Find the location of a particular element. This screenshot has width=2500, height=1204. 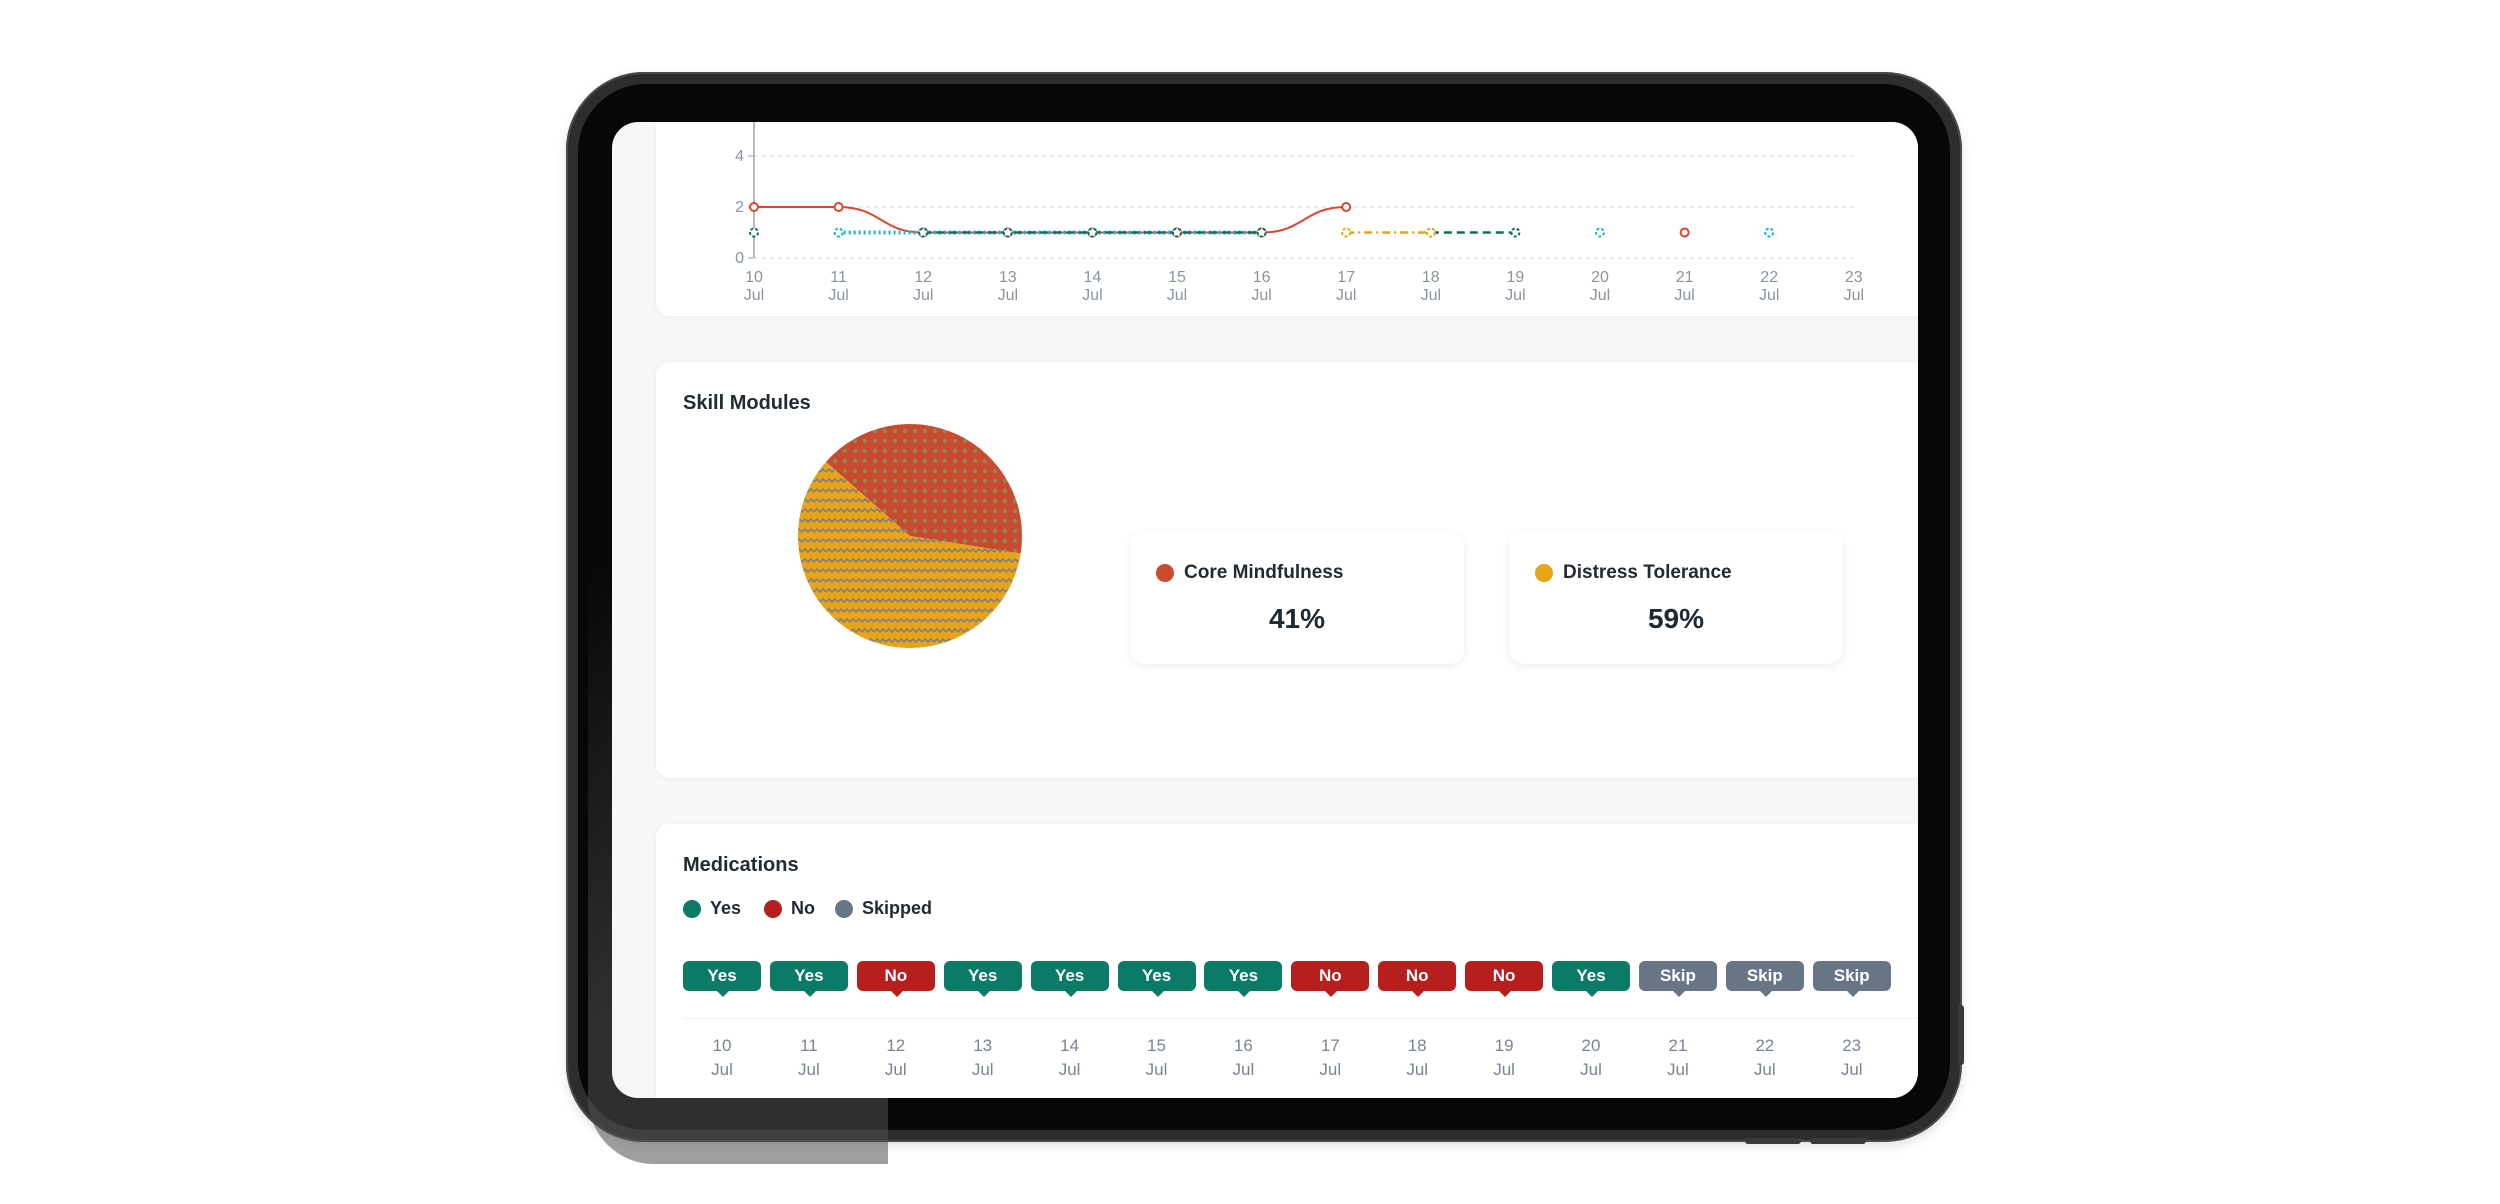

medication-date: 23 Jul is located at coordinates (1852, 1058).